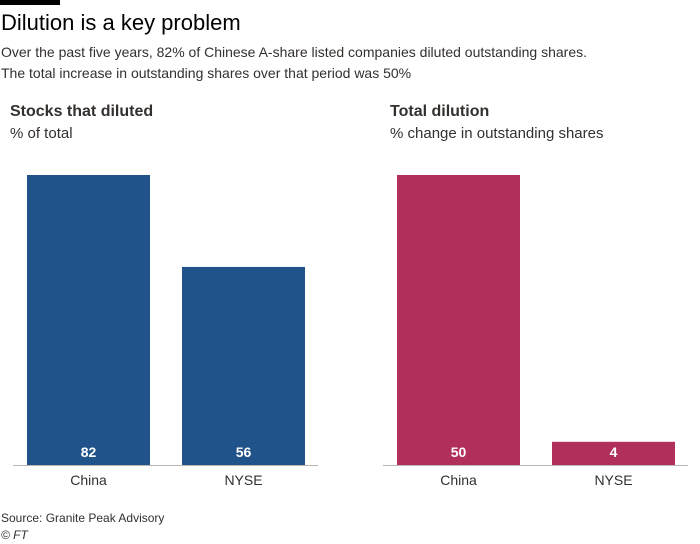 The image size is (700, 544). Describe the element at coordinates (30, 2) in the screenshot. I see `top-rule` at that location.